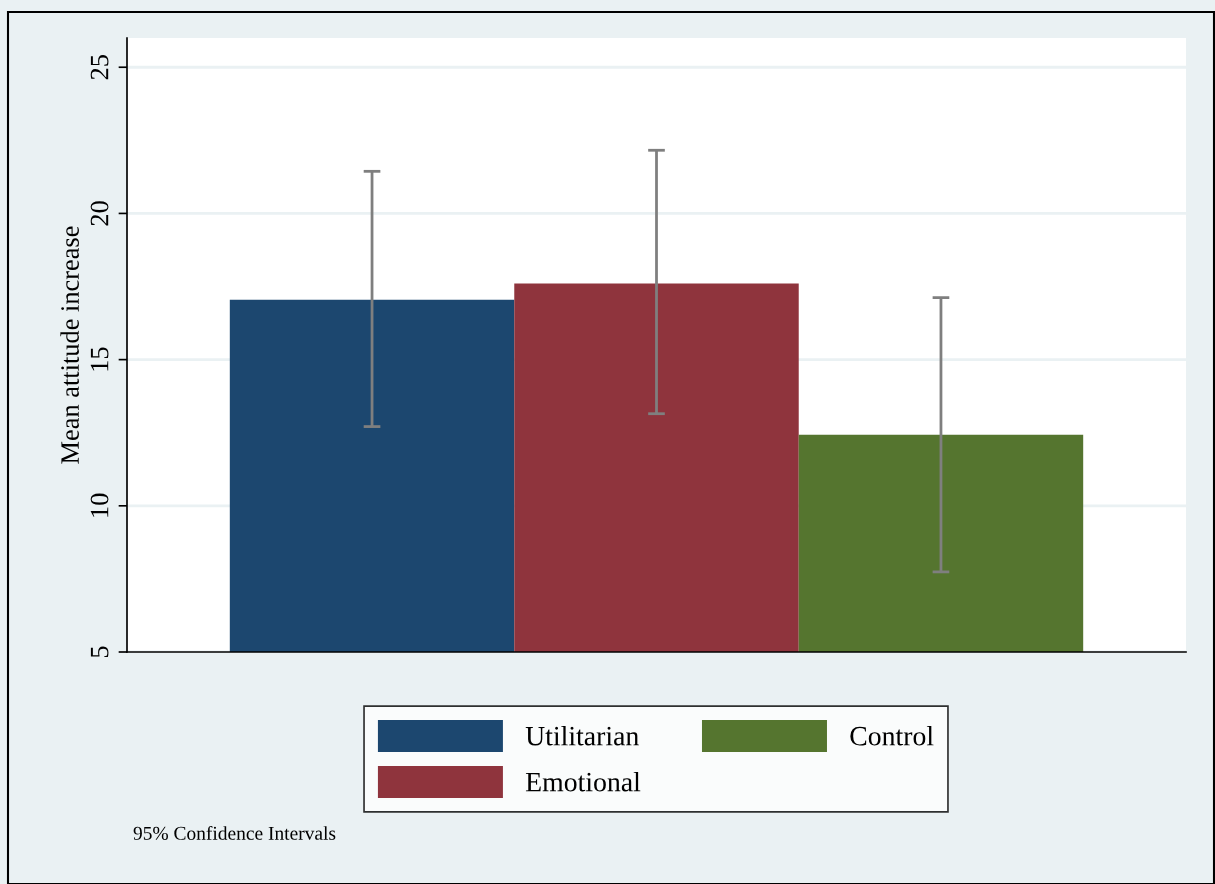 Image resolution: width=1215 pixels, height=884 pixels. I want to click on text: 95% Confidence Intervals, so click(234, 832).